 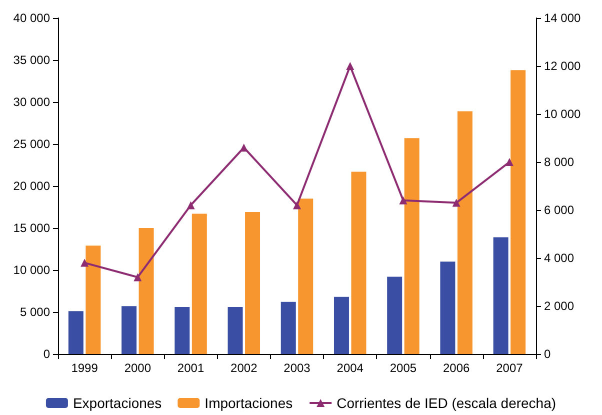 What do you see at coordinates (31, 18) in the screenshot?
I see `y-tick-label: 40 000` at bounding box center [31, 18].